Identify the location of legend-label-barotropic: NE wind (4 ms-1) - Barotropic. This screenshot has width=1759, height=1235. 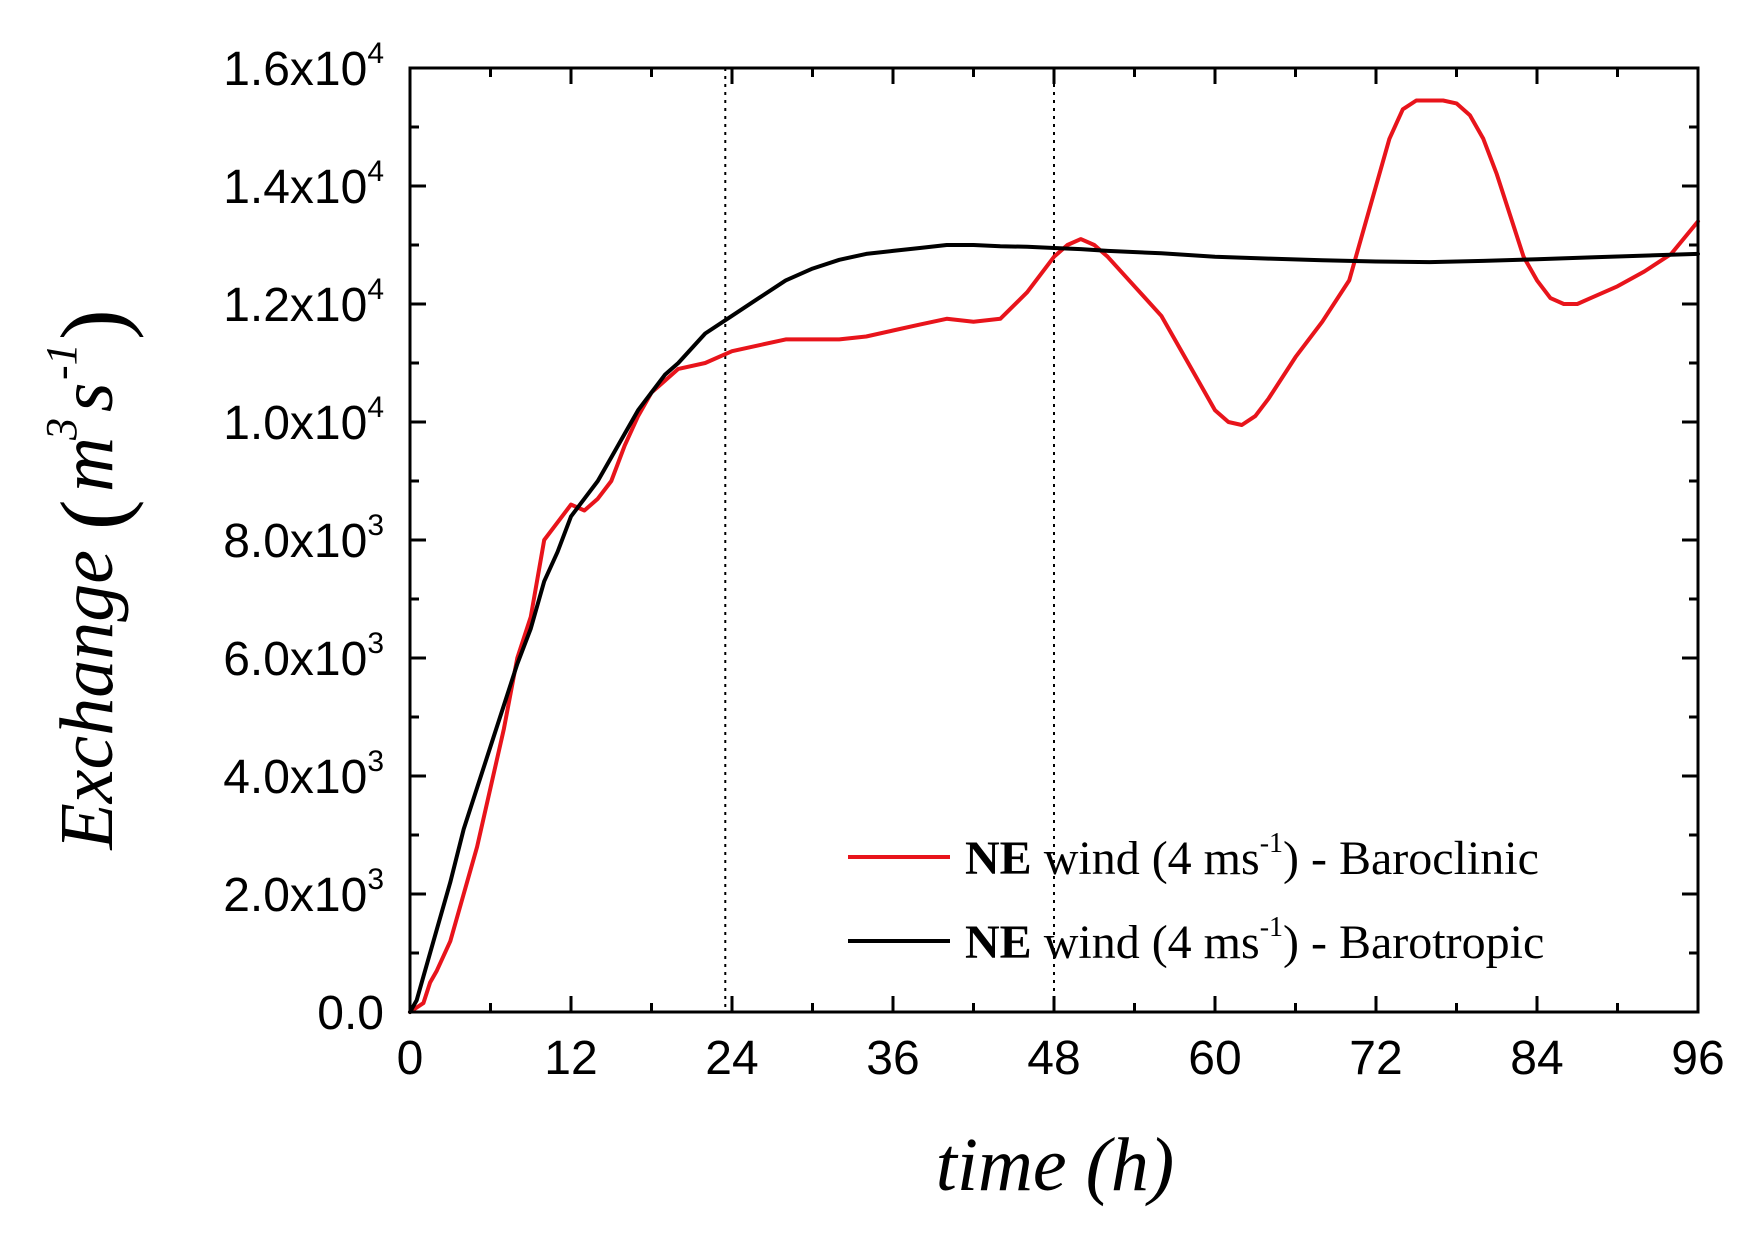
(1254, 940).